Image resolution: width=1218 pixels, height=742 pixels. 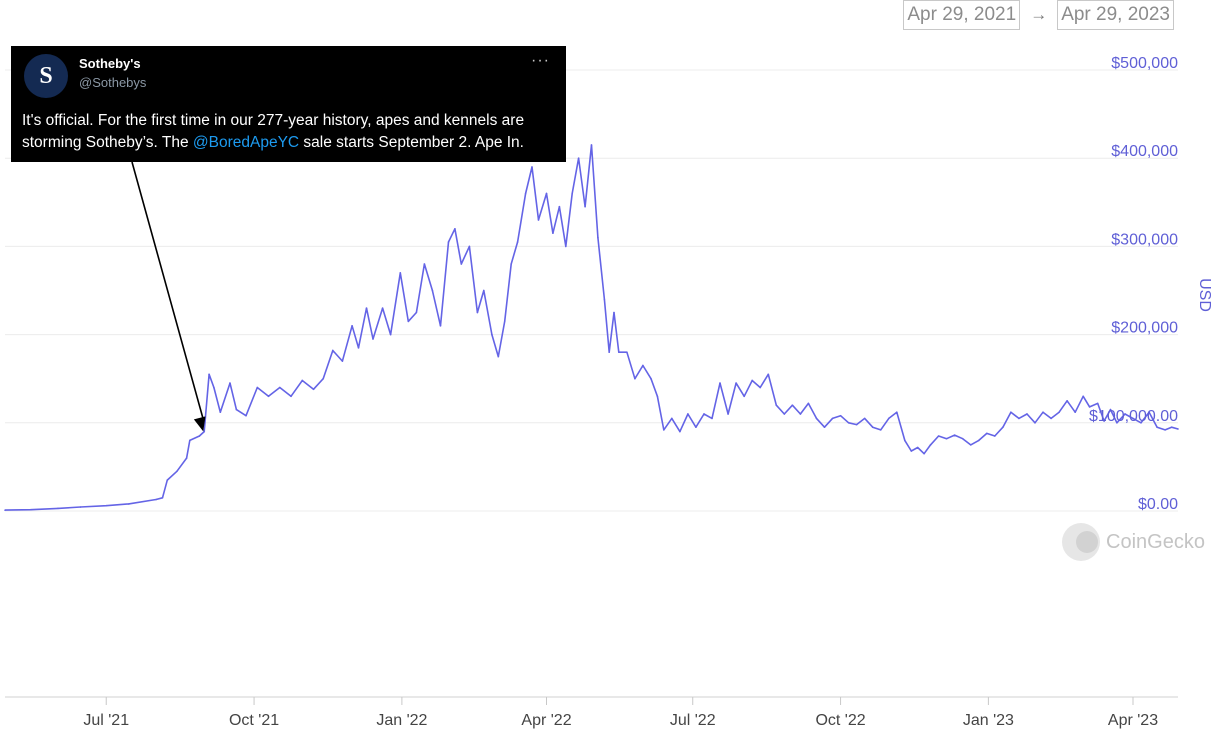 I want to click on x-tick-label: Oct '22, so click(x=840, y=720).